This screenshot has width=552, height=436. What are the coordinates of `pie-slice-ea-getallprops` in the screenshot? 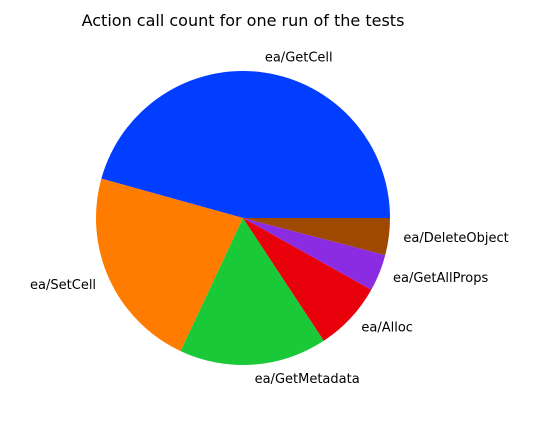 It's located at (314, 254).